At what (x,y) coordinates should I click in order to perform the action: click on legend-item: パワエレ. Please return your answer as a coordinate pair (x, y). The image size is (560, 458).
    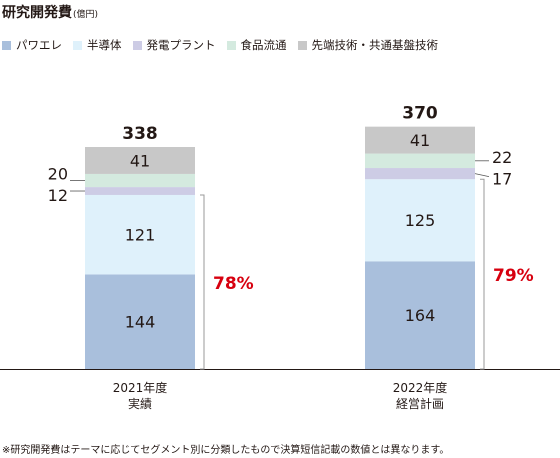
    Looking at the image, I should click on (32, 45).